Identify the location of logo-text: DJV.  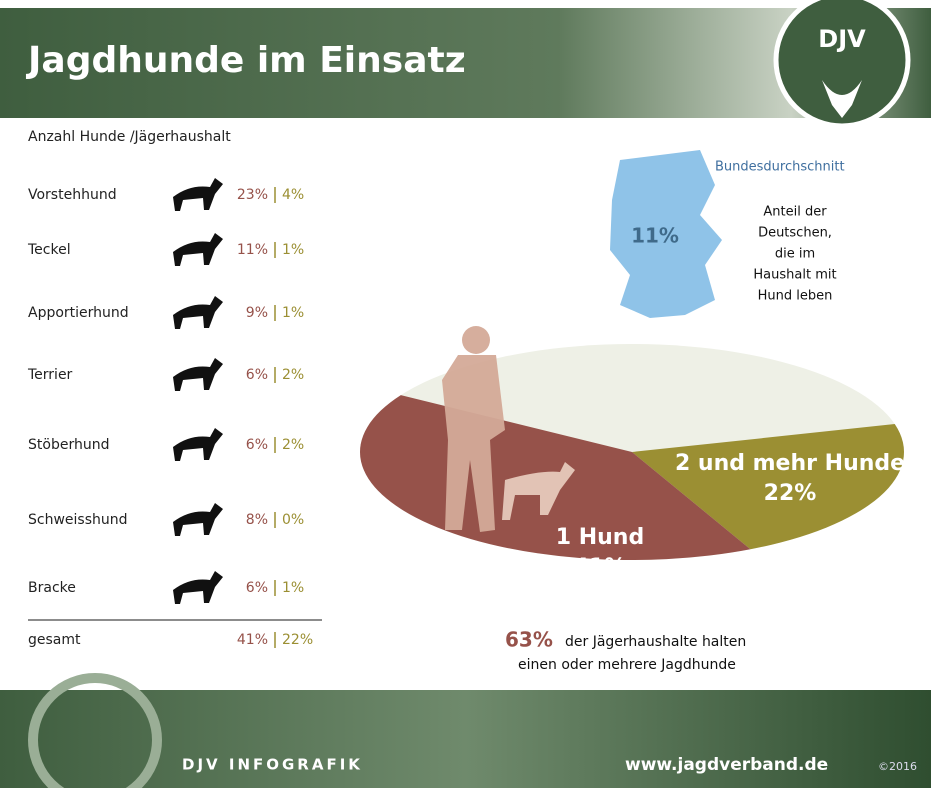
(842, 39).